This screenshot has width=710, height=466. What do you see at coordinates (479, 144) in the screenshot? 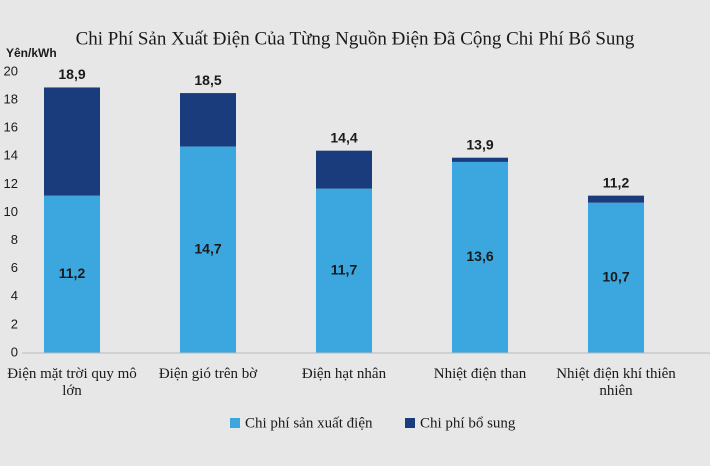
I see `total-label: 13,9` at bounding box center [479, 144].